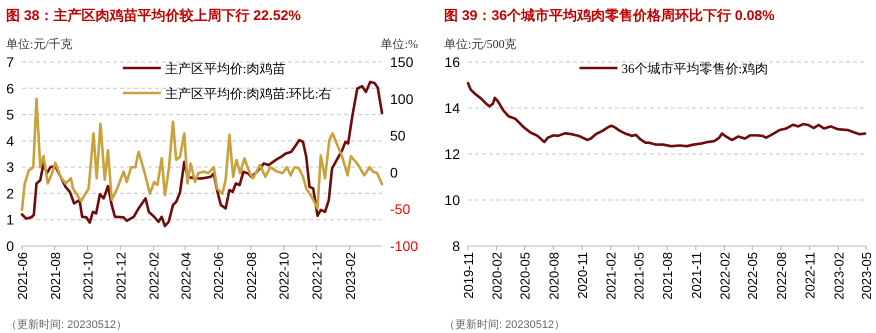 This screenshot has width=876, height=333. Describe the element at coordinates (153, 15) in the screenshot. I see `title: 图 38：主产区肉鸡苗平均价较上周下行 22.52%` at that location.